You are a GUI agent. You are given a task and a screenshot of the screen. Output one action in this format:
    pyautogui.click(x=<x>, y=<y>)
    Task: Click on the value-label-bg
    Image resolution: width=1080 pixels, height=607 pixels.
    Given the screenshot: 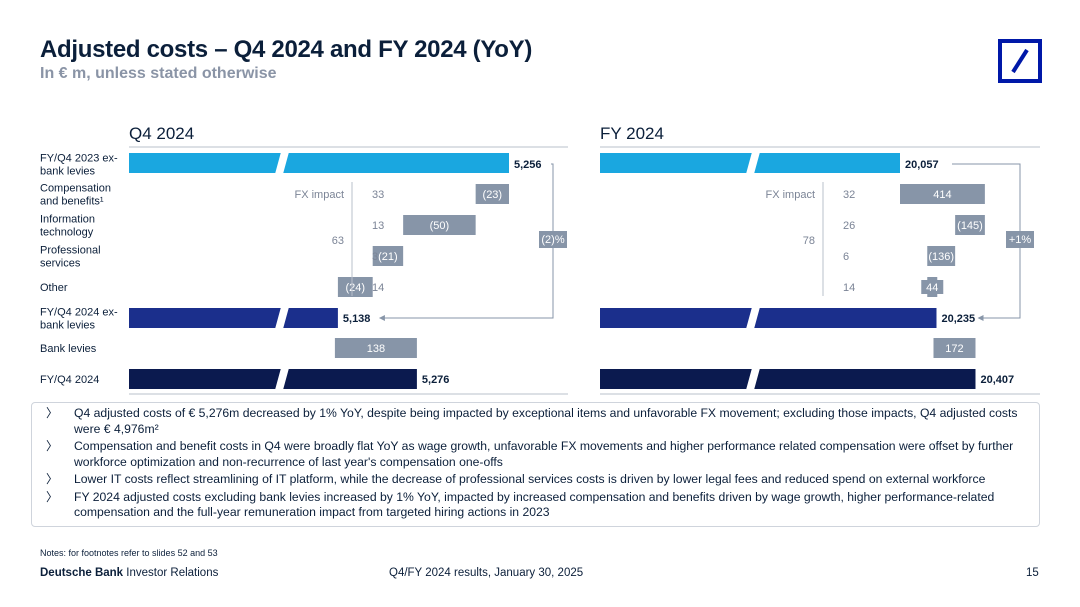 What is the action you would take?
    pyautogui.click(x=932, y=287)
    